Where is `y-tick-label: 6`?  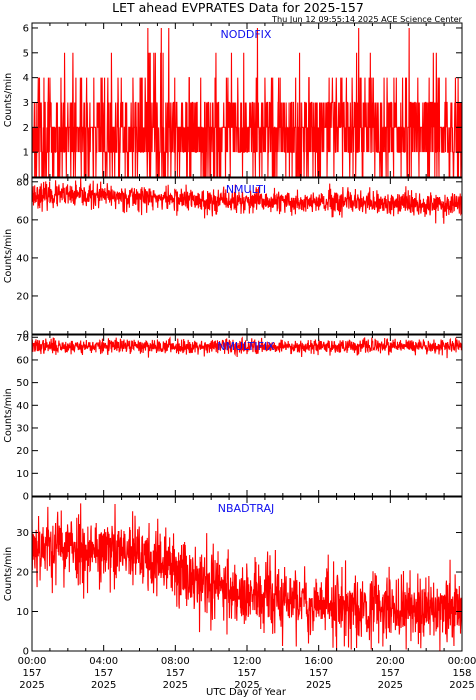
y-tick-label: 6 is located at coordinates (26, 28).